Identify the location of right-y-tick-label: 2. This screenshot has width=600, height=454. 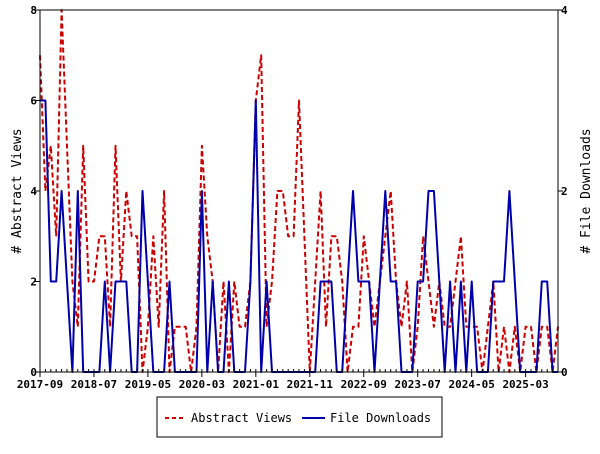
(564, 191).